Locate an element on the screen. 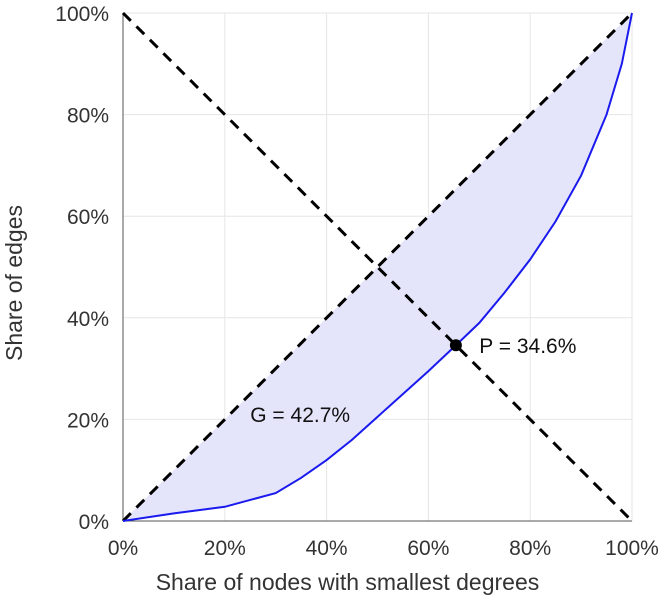 This screenshot has width=668, height=600. x-tick-label: 40% is located at coordinates (327, 548).